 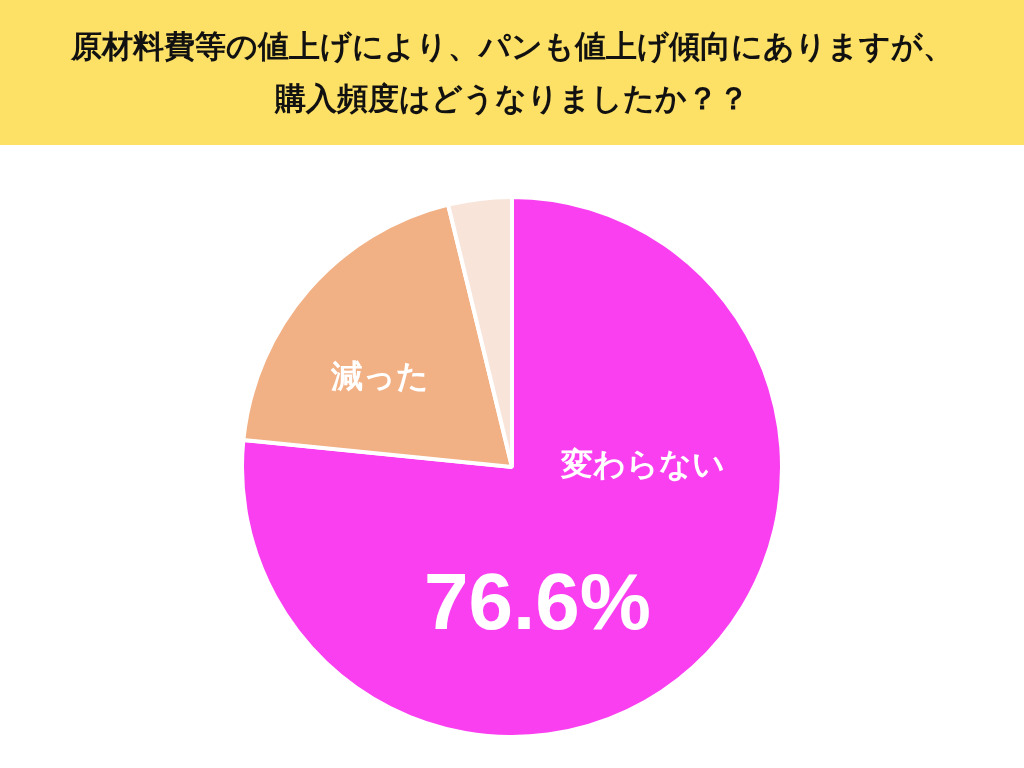 What do you see at coordinates (537, 602) in the screenshot?
I see `data-label: 76.6%` at bounding box center [537, 602].